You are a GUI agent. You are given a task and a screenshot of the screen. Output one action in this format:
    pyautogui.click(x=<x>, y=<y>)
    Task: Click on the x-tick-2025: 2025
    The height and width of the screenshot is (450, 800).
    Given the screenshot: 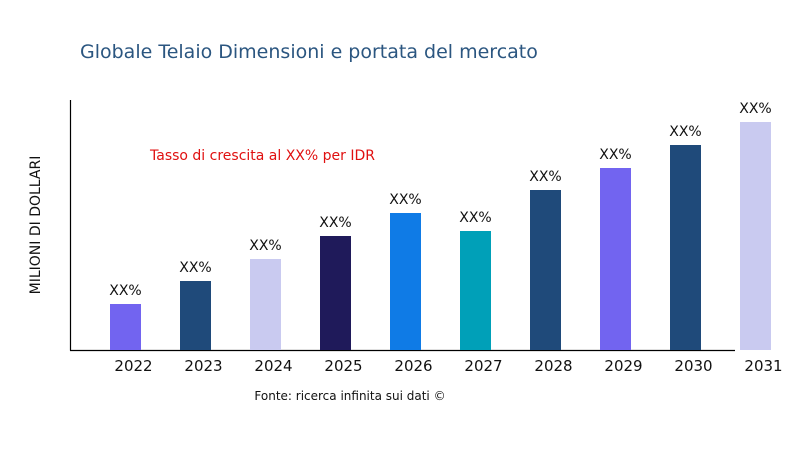 What is the action you would take?
    pyautogui.click(x=343, y=366)
    